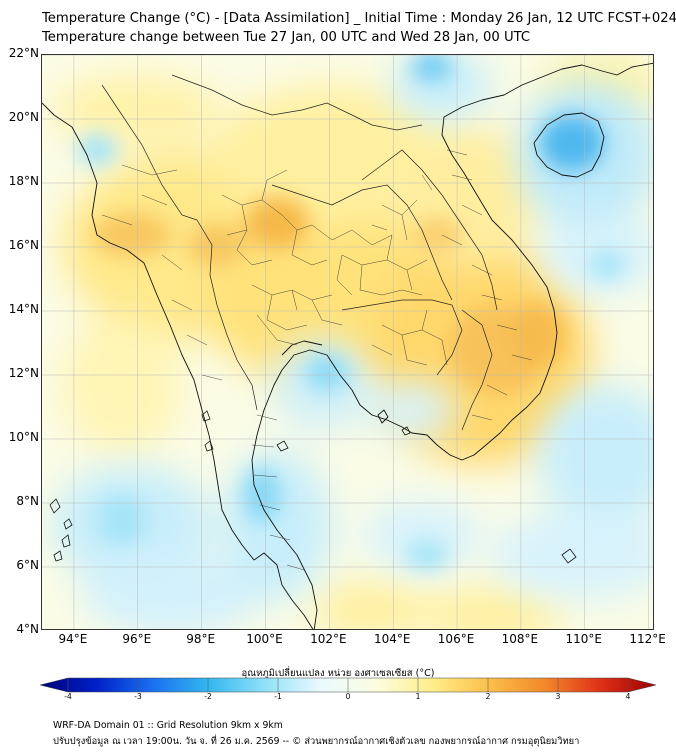  I want to click on lat-tick-label: 18°N, so click(23, 181).